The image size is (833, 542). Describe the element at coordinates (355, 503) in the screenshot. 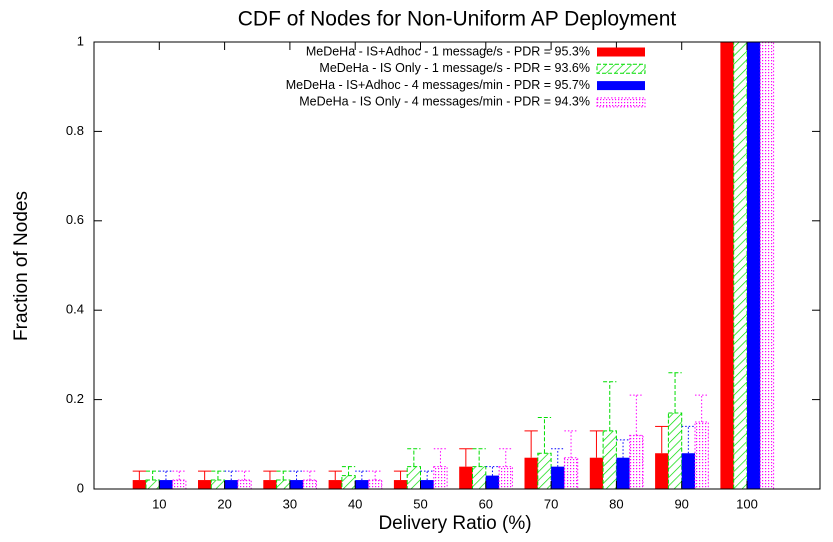

I see `x-tick-label: 40` at that location.